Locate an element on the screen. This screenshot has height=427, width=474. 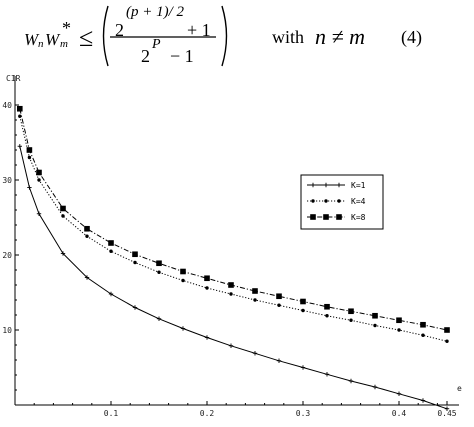
equation-relation: ≤ is located at coordinates (86, 37).